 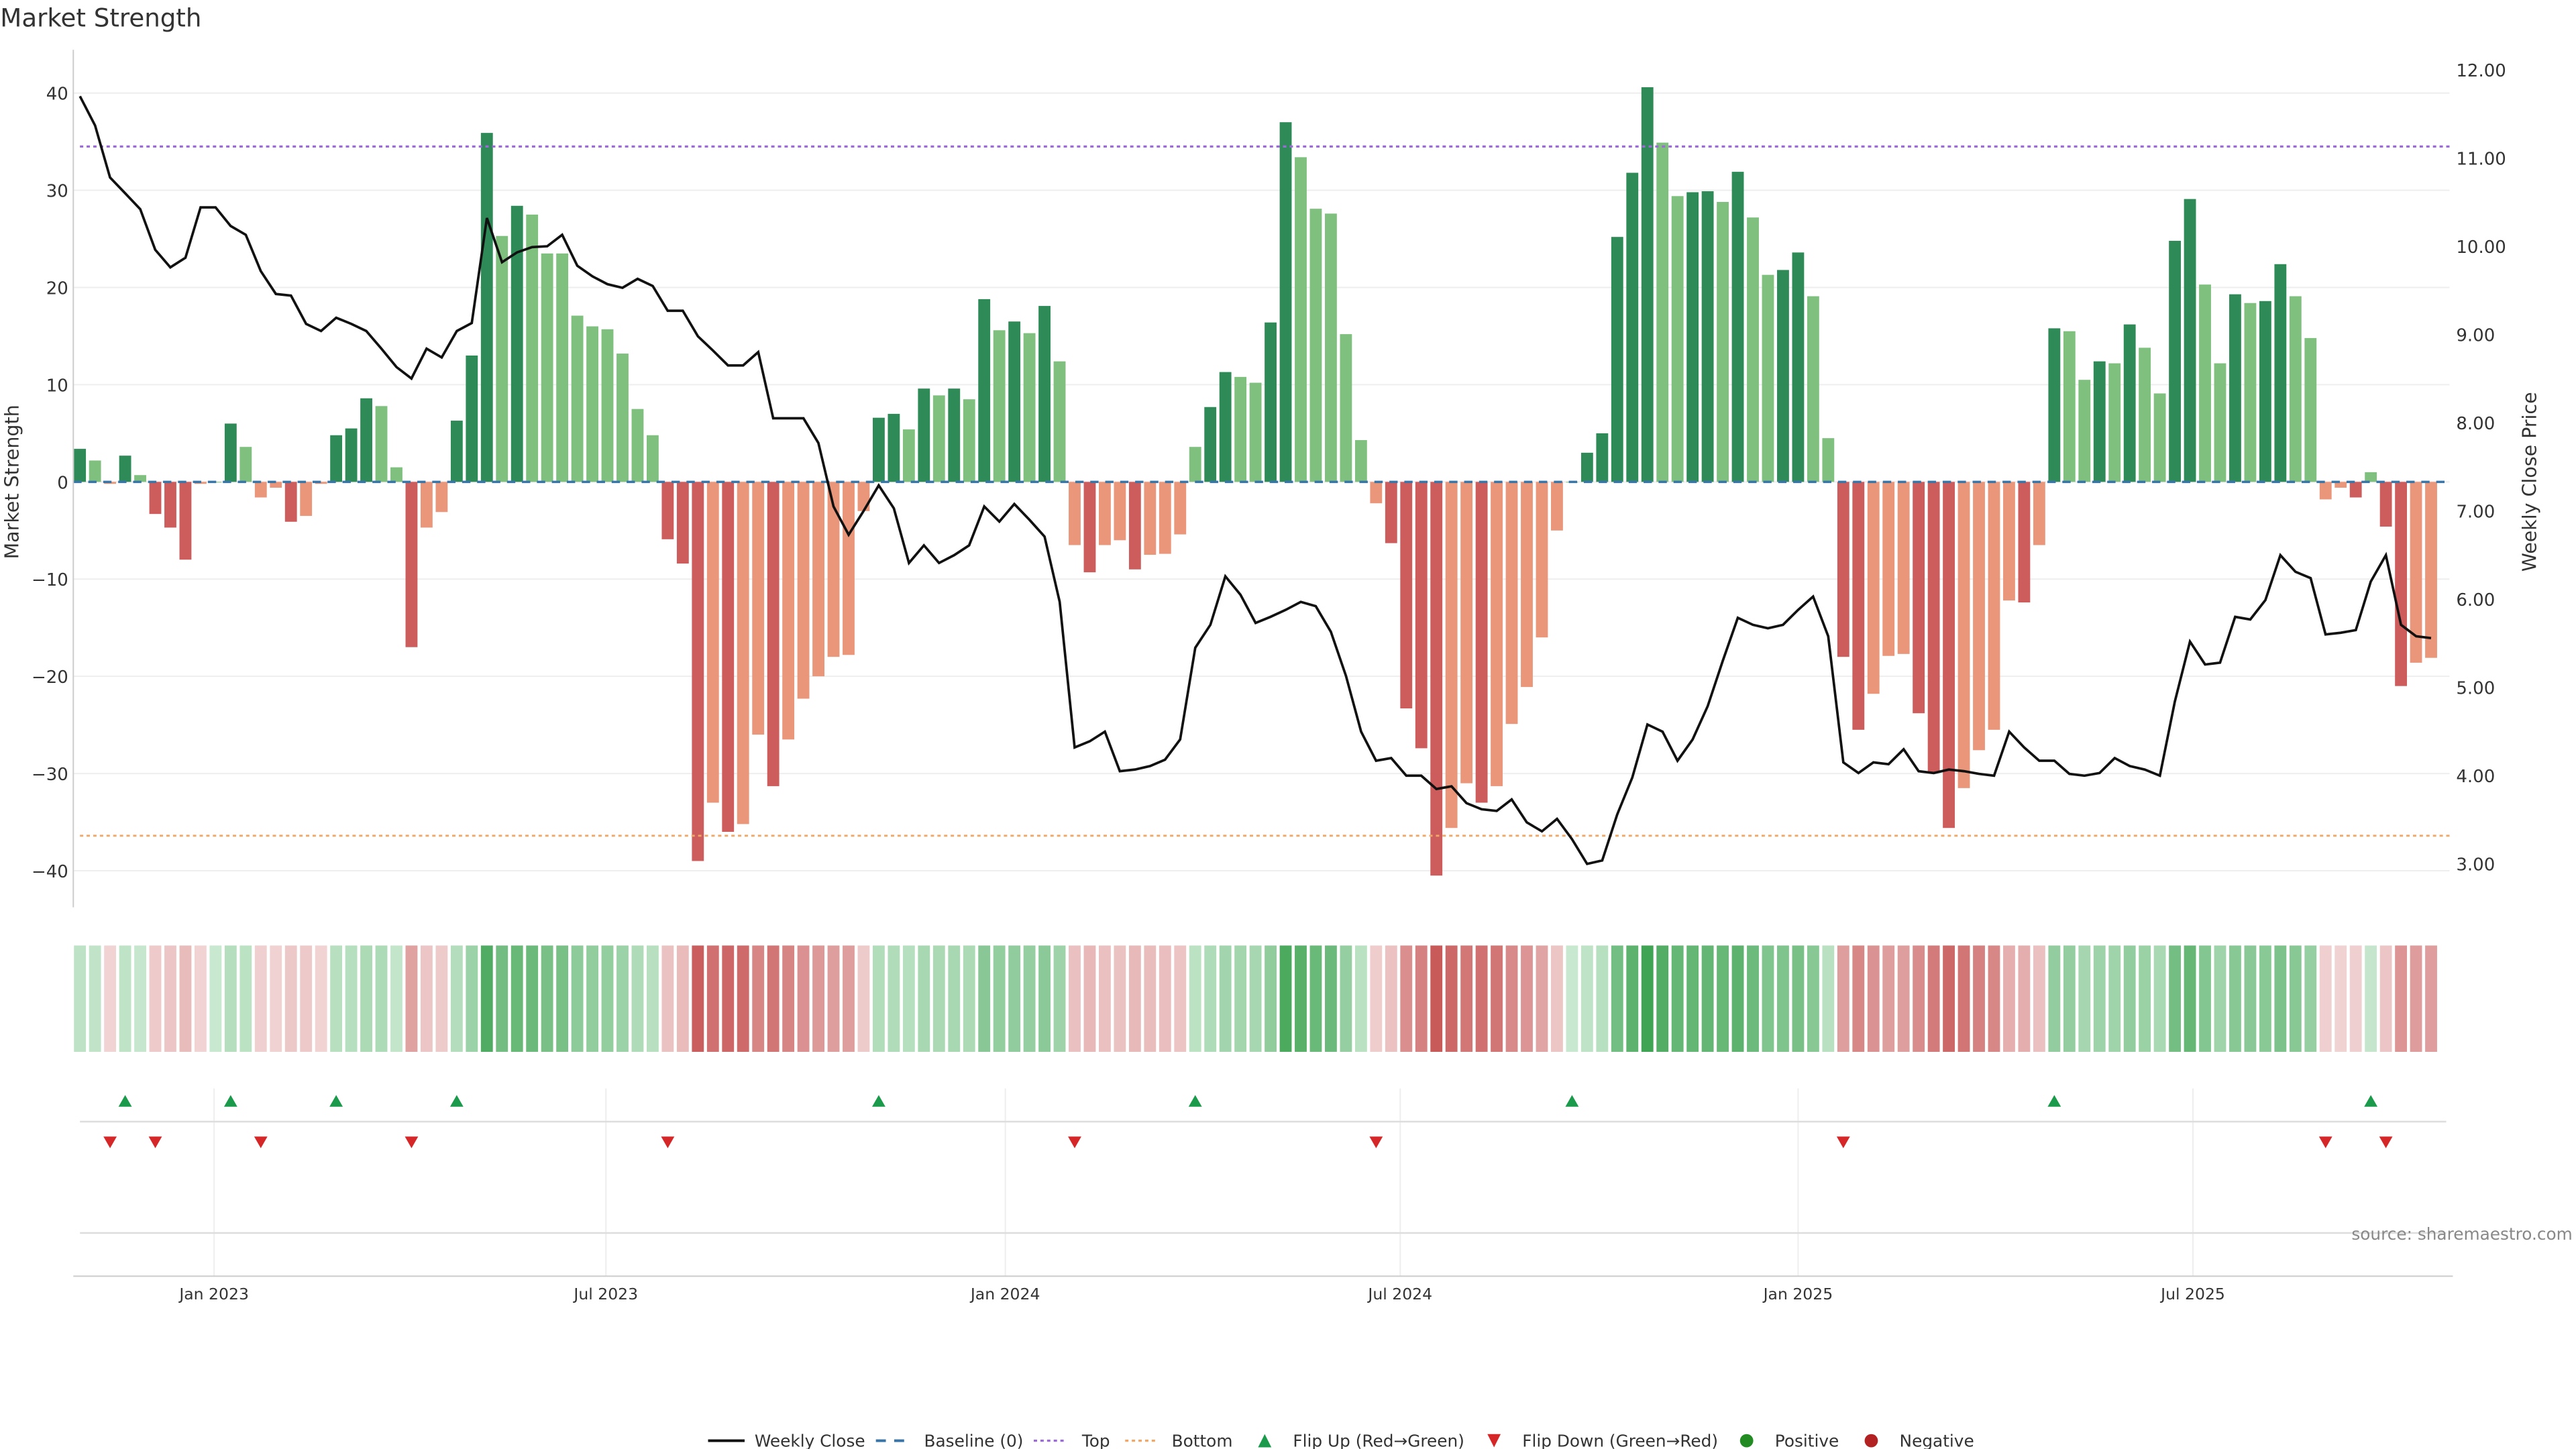 I want to click on legend-item: Bottom, so click(x=1178, y=1440).